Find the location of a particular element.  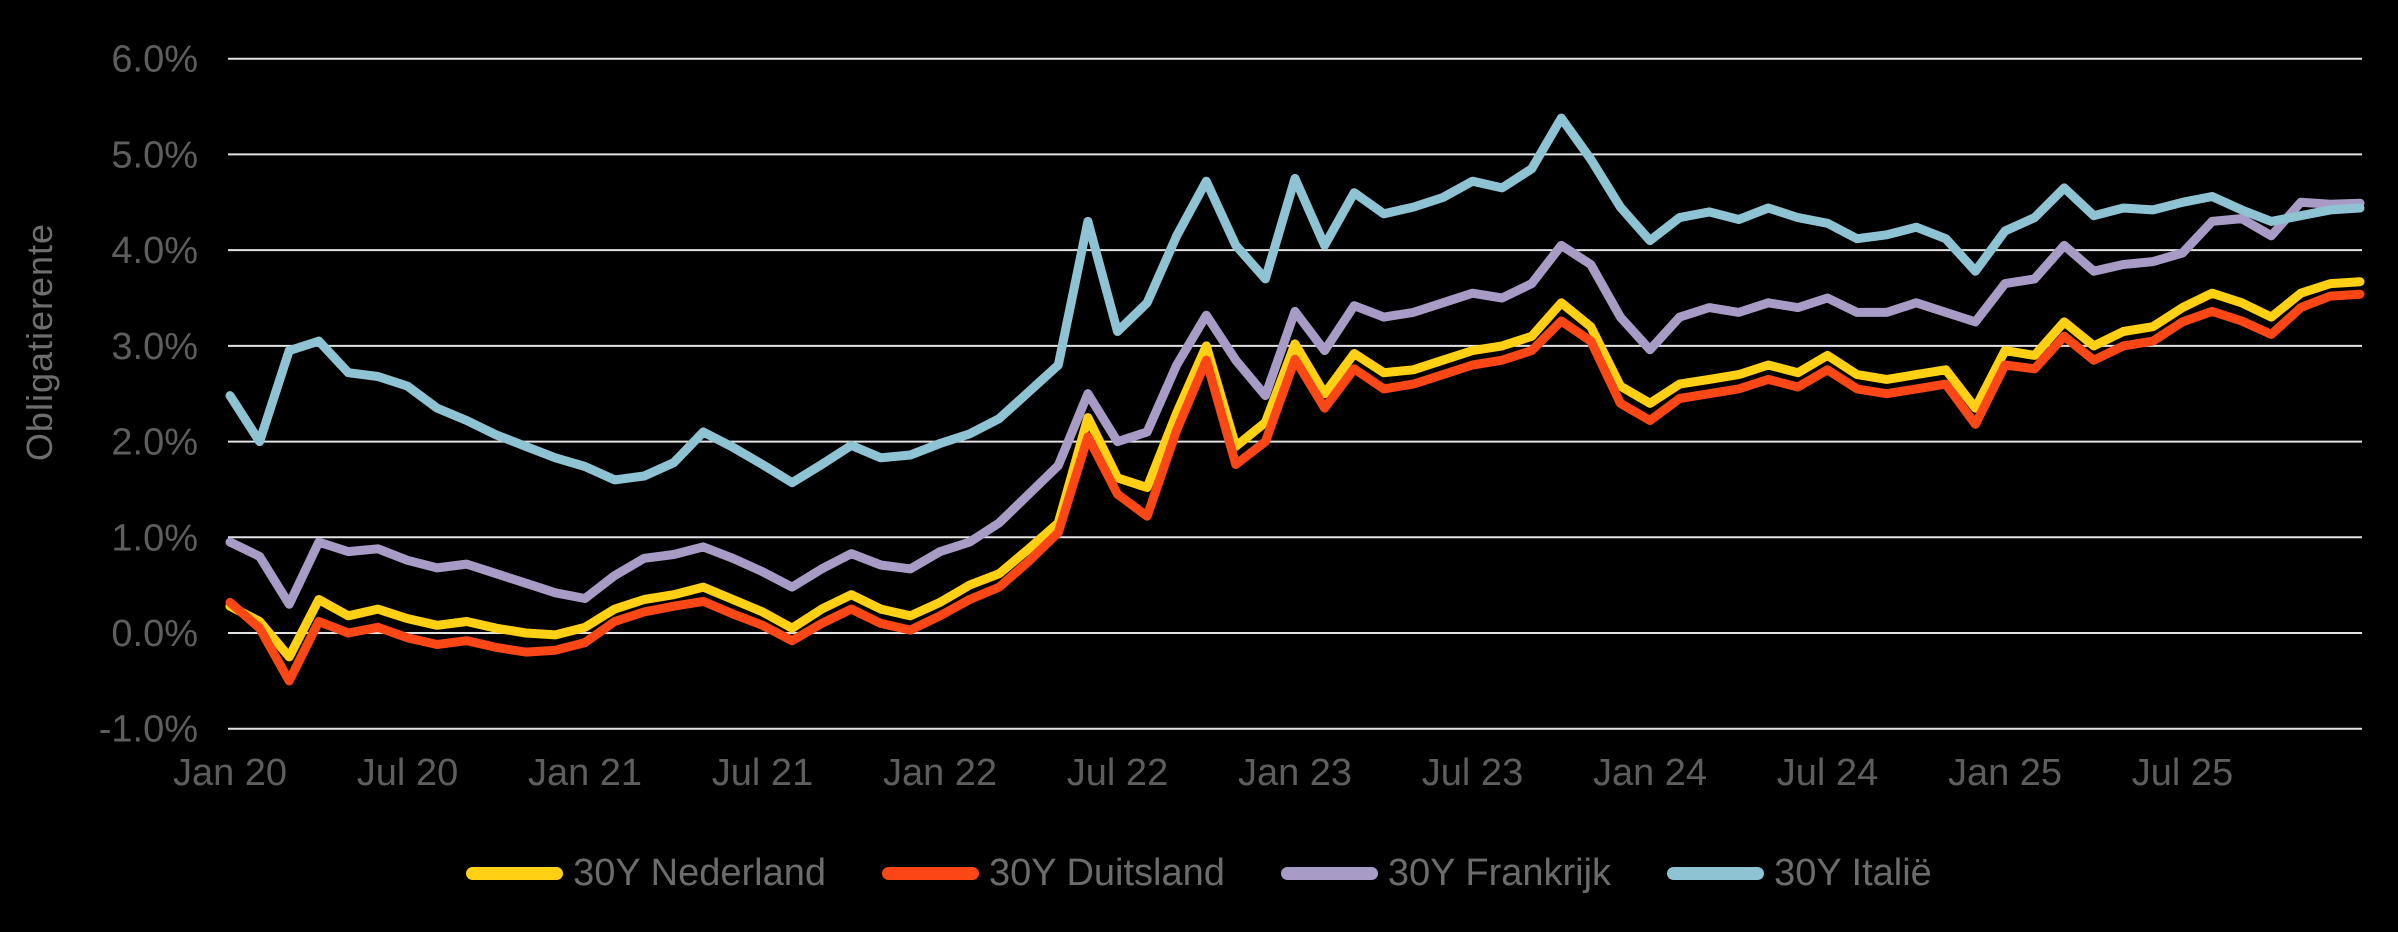

y-tick-label--1.0%: -1.0% is located at coordinates (148, 730).